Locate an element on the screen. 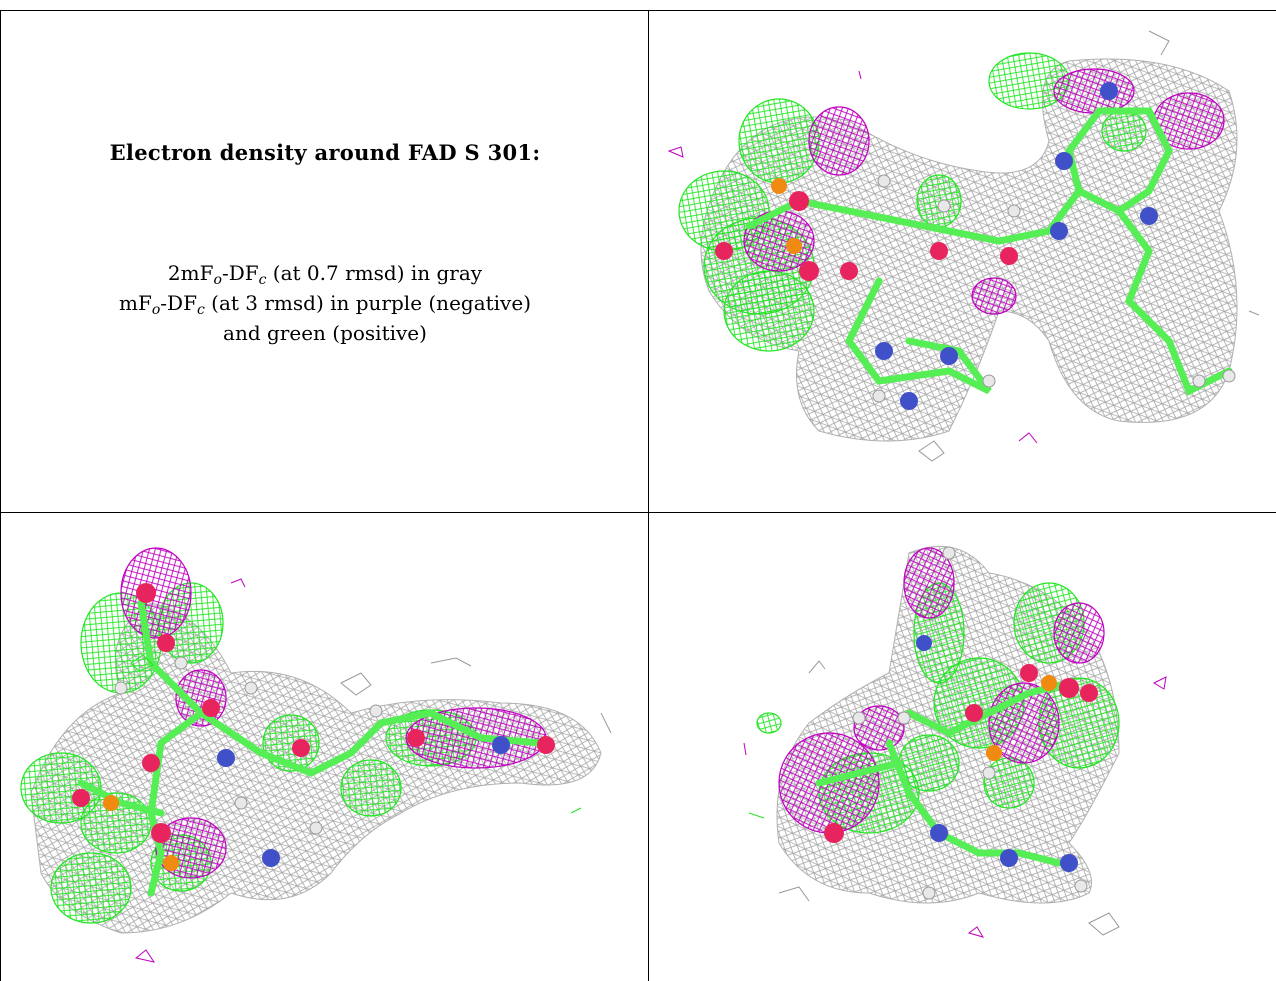  table-divider-horizontal is located at coordinates (638, 512).